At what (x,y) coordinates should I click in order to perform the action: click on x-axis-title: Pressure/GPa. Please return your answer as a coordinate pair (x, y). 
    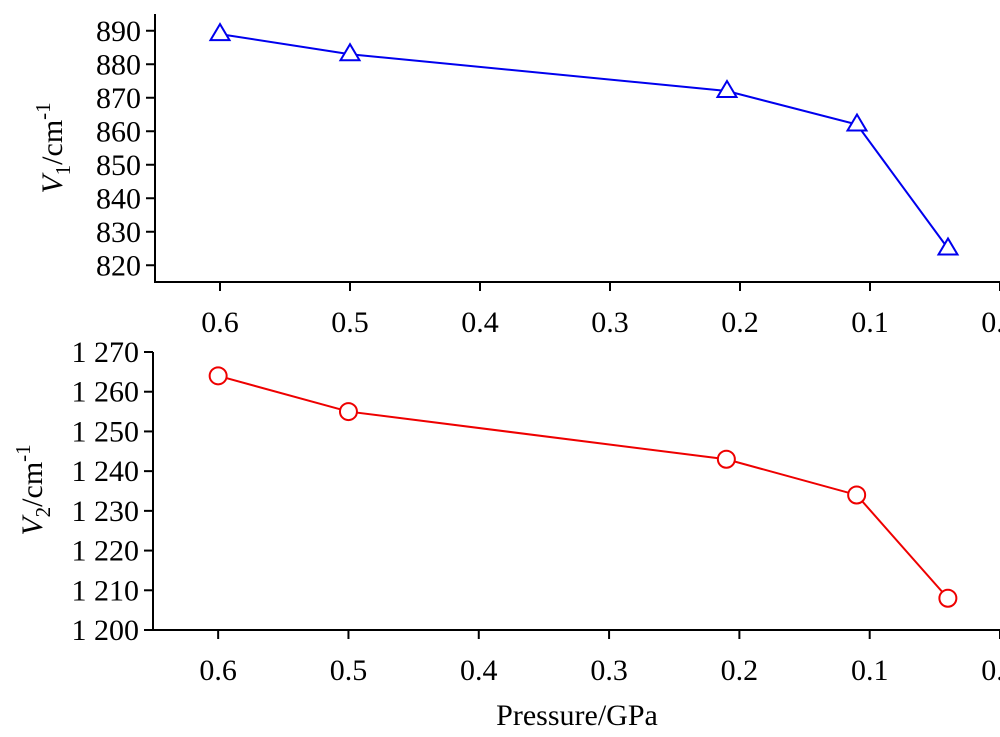
    Looking at the image, I should click on (577, 715).